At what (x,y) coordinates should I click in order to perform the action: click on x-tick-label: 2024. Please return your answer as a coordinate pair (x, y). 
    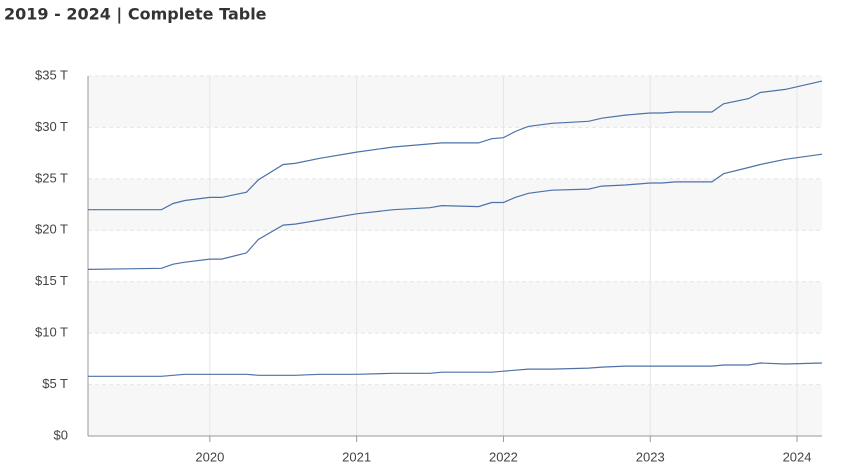
    Looking at the image, I should click on (797, 456).